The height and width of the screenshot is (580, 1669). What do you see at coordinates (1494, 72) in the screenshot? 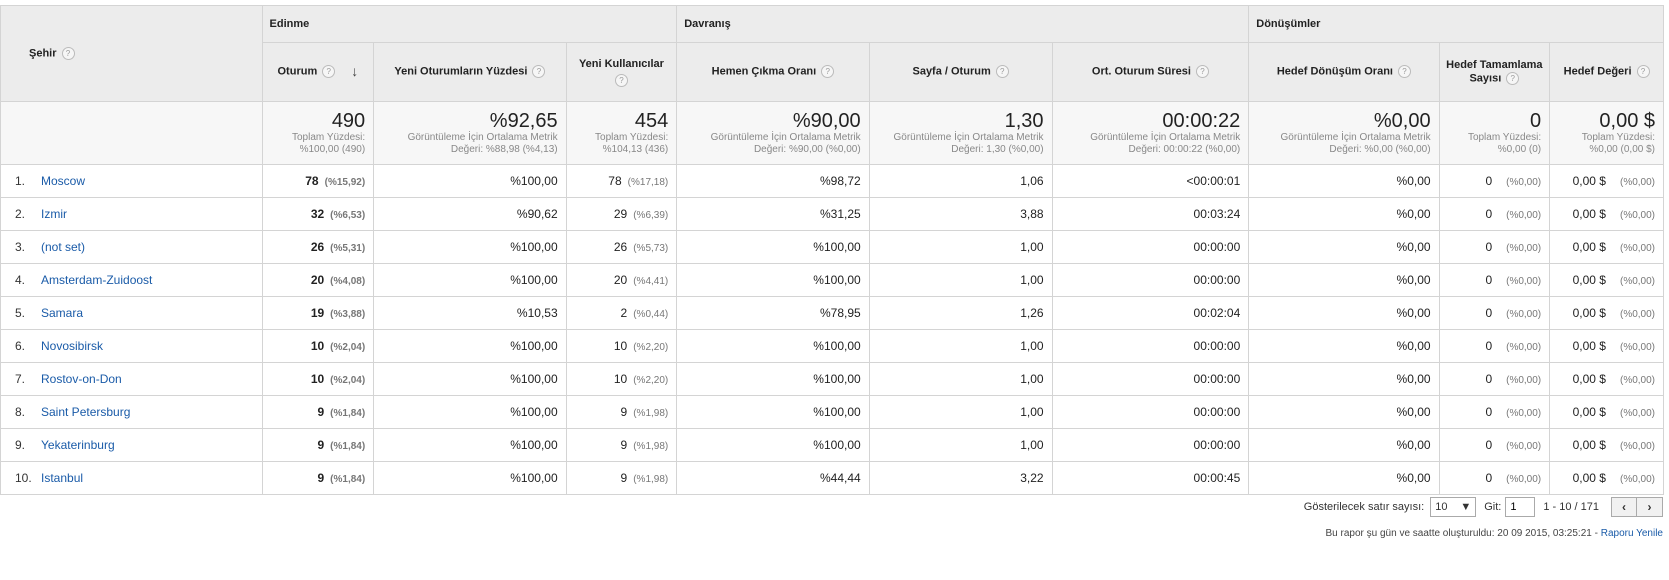
I see `column-header-goal-completions: Hedef Tamamlama Sayısı?` at bounding box center [1494, 72].